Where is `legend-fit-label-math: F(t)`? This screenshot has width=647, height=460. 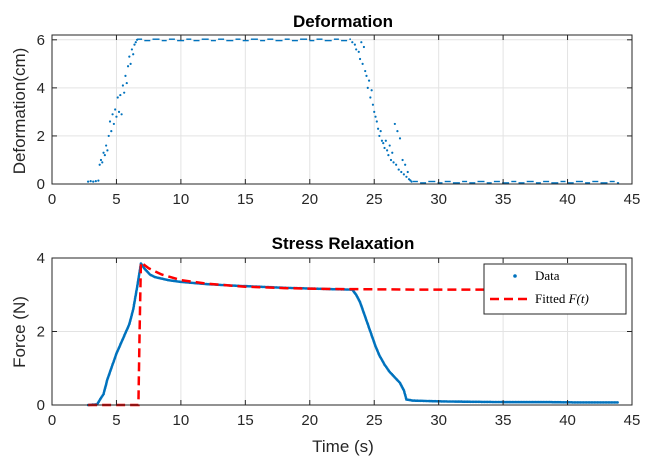
legend-fit-label-math: F(t) is located at coordinates (578, 298).